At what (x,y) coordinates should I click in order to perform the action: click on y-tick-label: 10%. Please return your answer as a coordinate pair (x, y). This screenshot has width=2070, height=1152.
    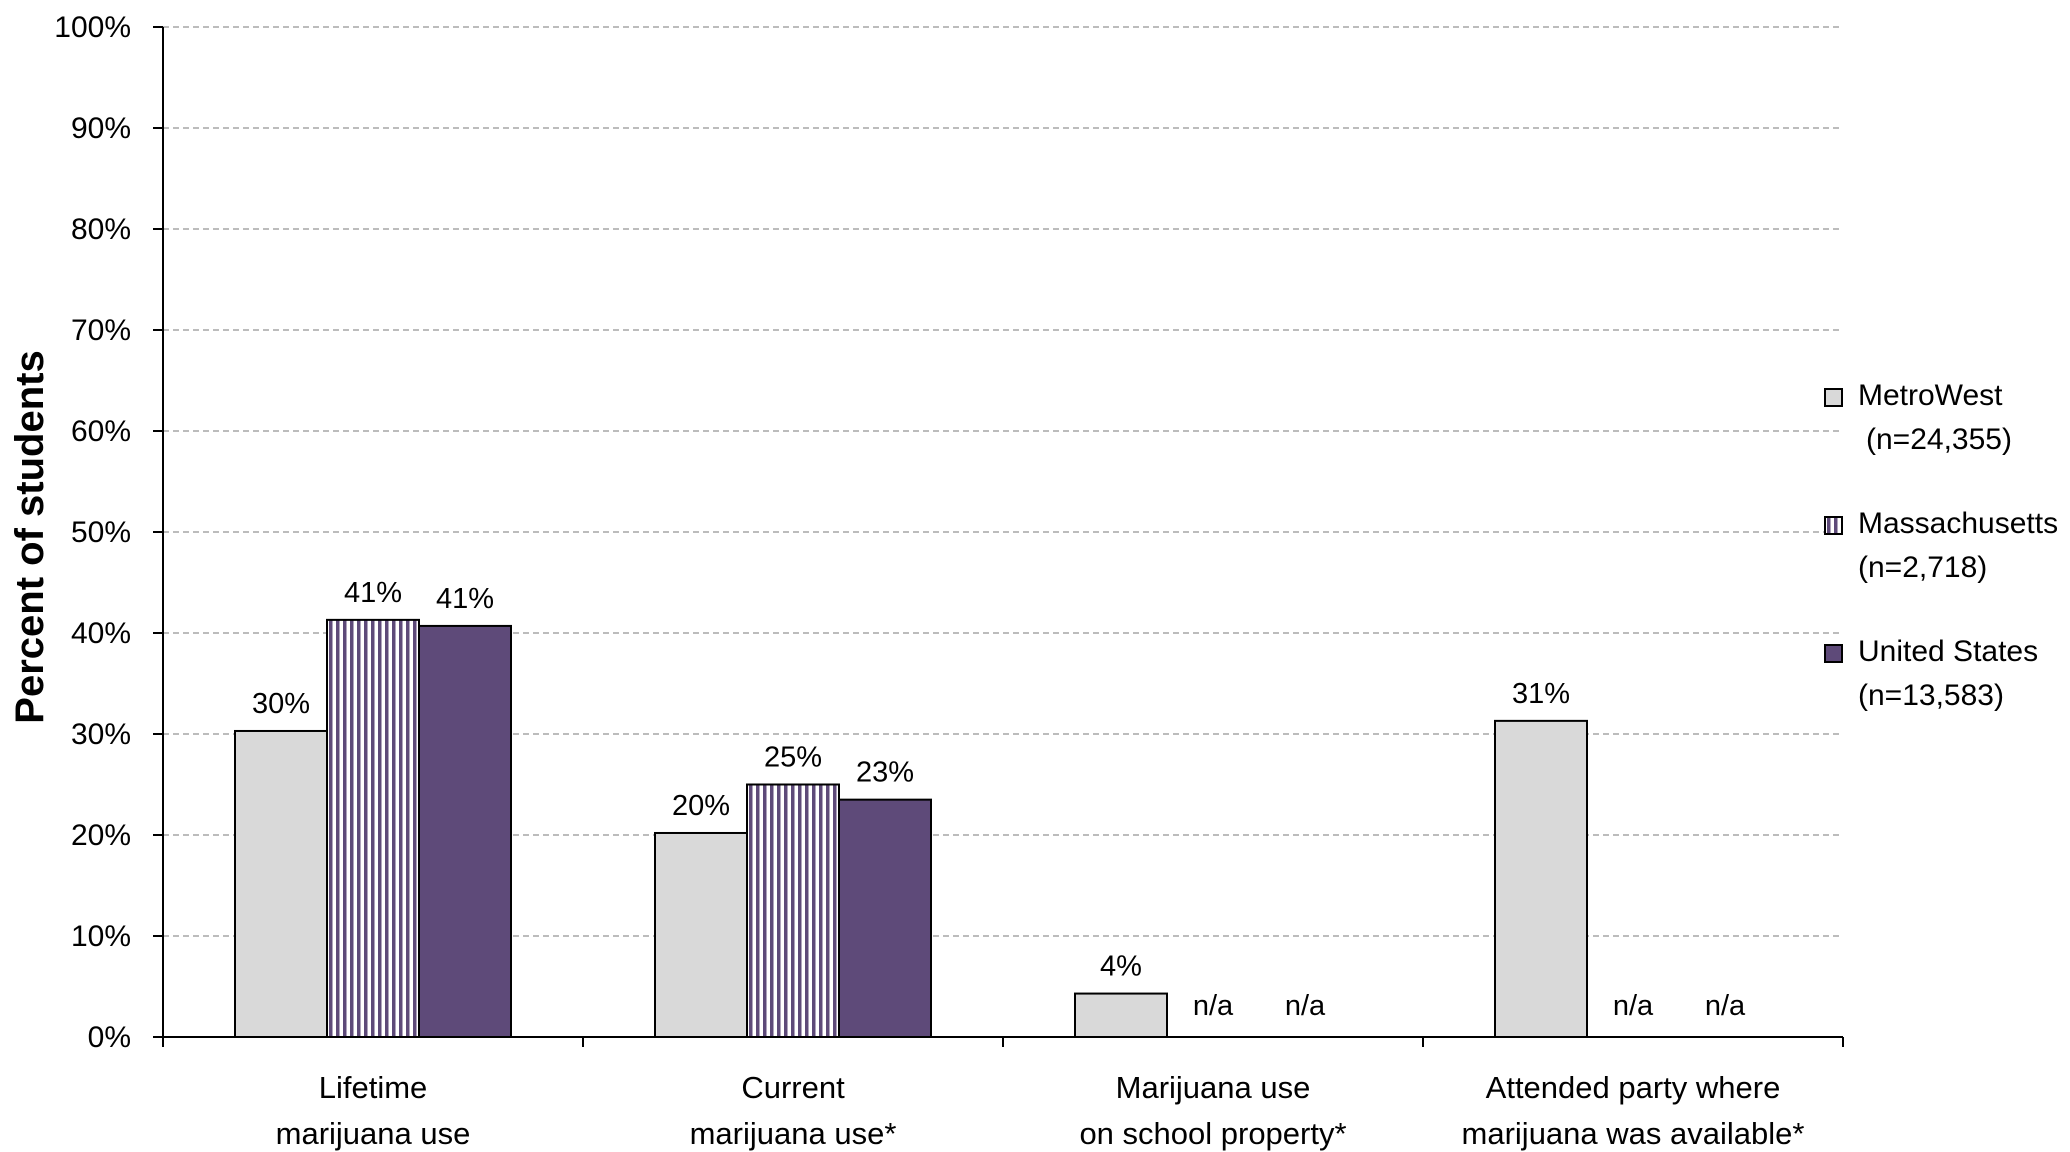
    Looking at the image, I should click on (101, 936).